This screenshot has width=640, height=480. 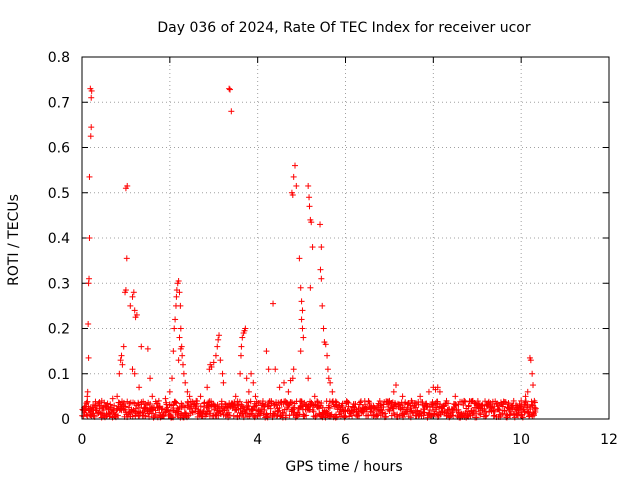 I want to click on x-tick-label: 0, so click(x=82, y=440).